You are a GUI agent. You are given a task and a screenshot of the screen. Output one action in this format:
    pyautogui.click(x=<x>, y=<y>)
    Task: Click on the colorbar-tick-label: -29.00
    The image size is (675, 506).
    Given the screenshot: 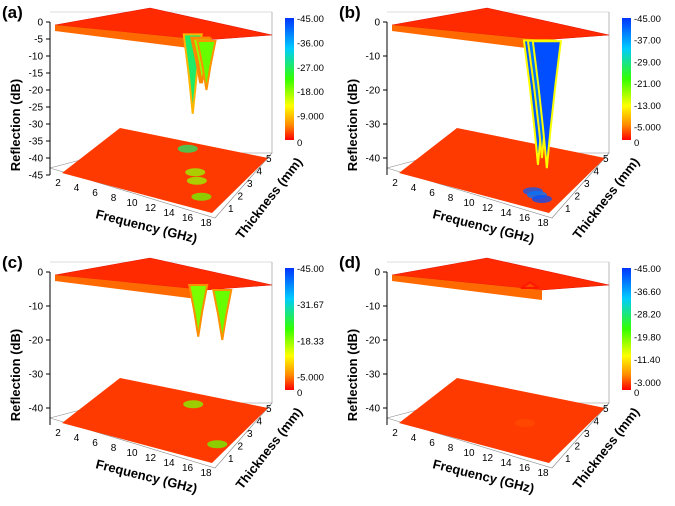 What is the action you would take?
    pyautogui.click(x=647, y=62)
    